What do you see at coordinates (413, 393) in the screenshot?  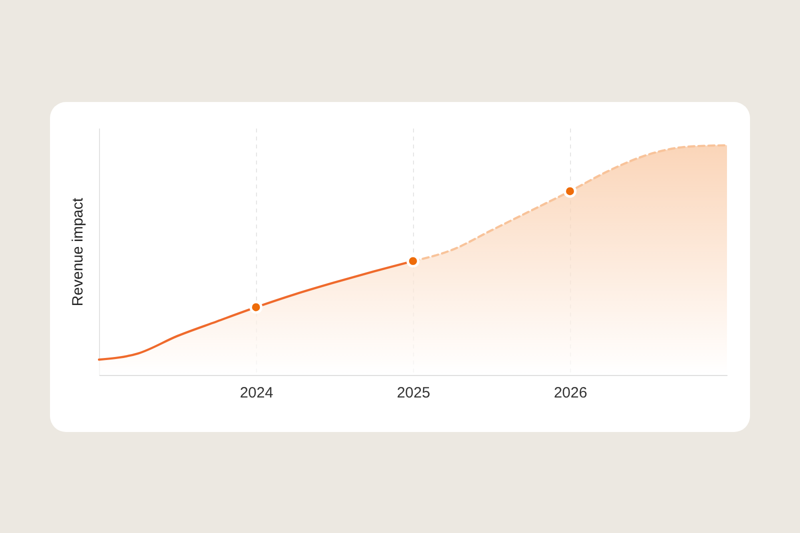 I see `x-tick-label: 2025` at bounding box center [413, 393].